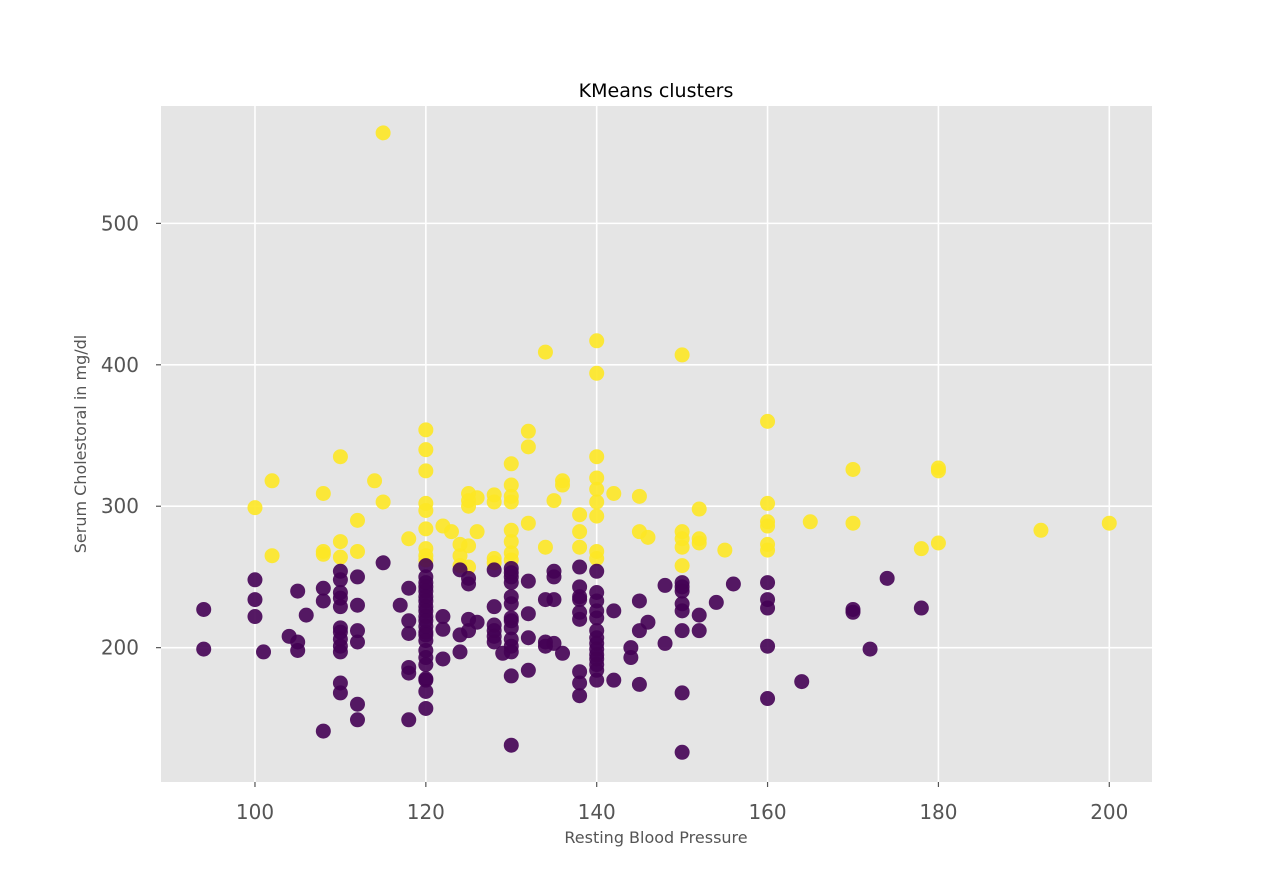 This screenshot has width=1280, height=880. What do you see at coordinates (655, 837) in the screenshot?
I see `x-axis-label: Resting Blood Pressure` at bounding box center [655, 837].